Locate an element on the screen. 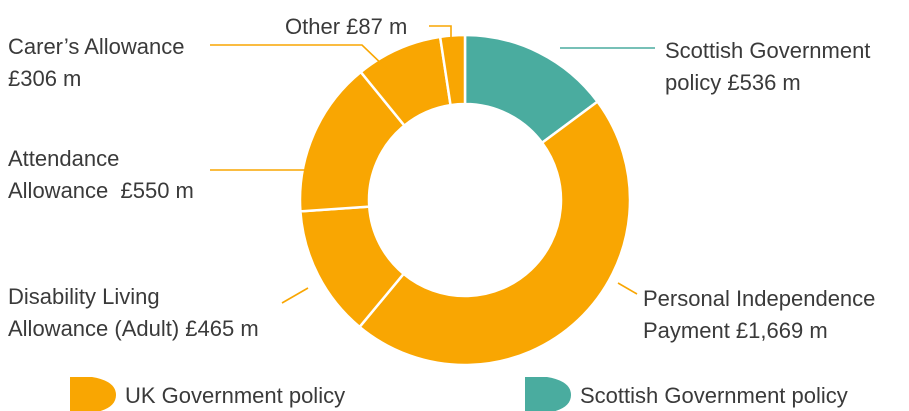 The width and height of the screenshot is (909, 411). legend-label: UK Government policy is located at coordinates (235, 395).